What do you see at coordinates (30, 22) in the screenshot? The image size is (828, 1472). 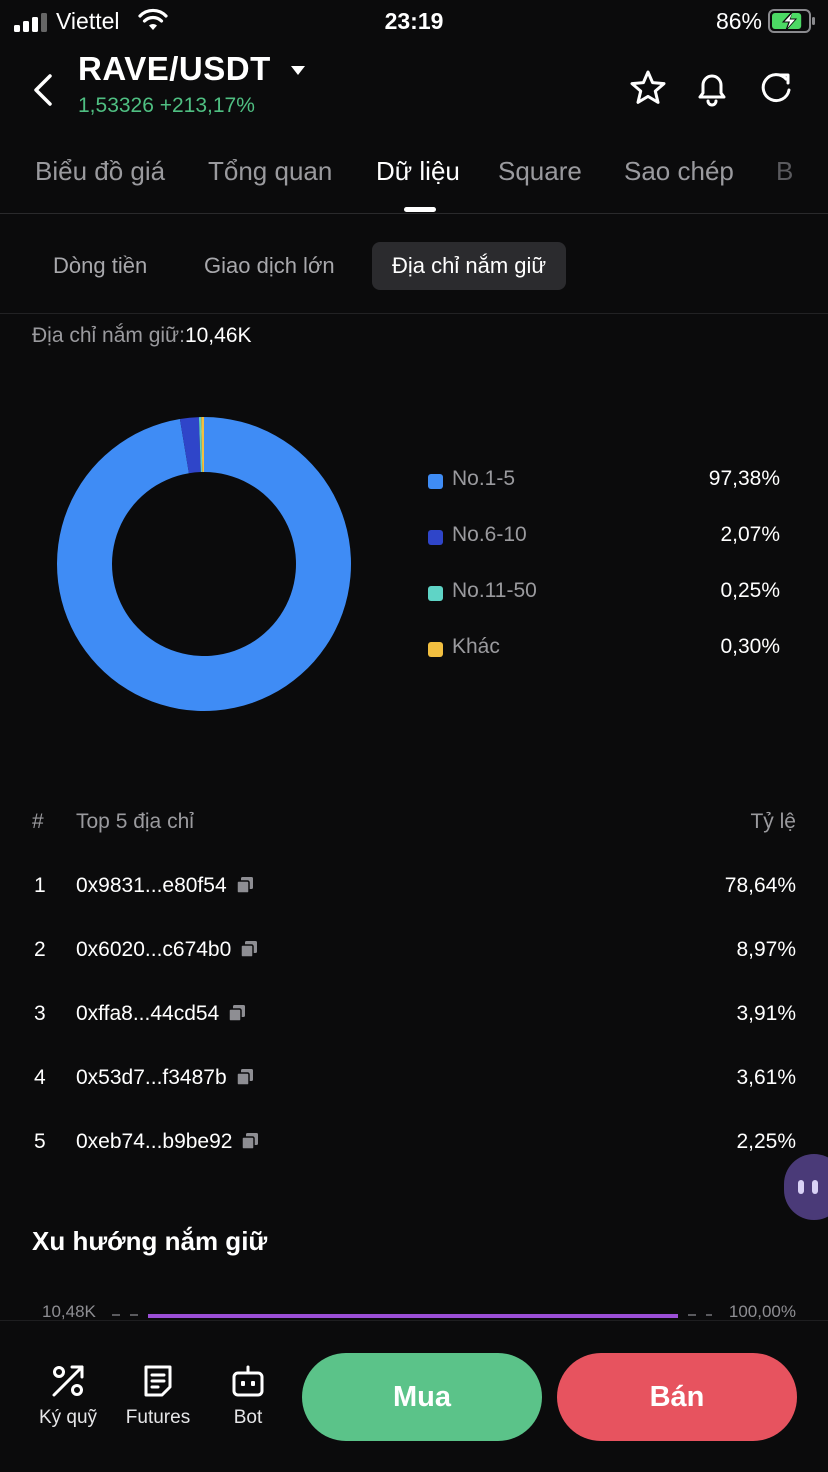 I see `signal-icon` at bounding box center [30, 22].